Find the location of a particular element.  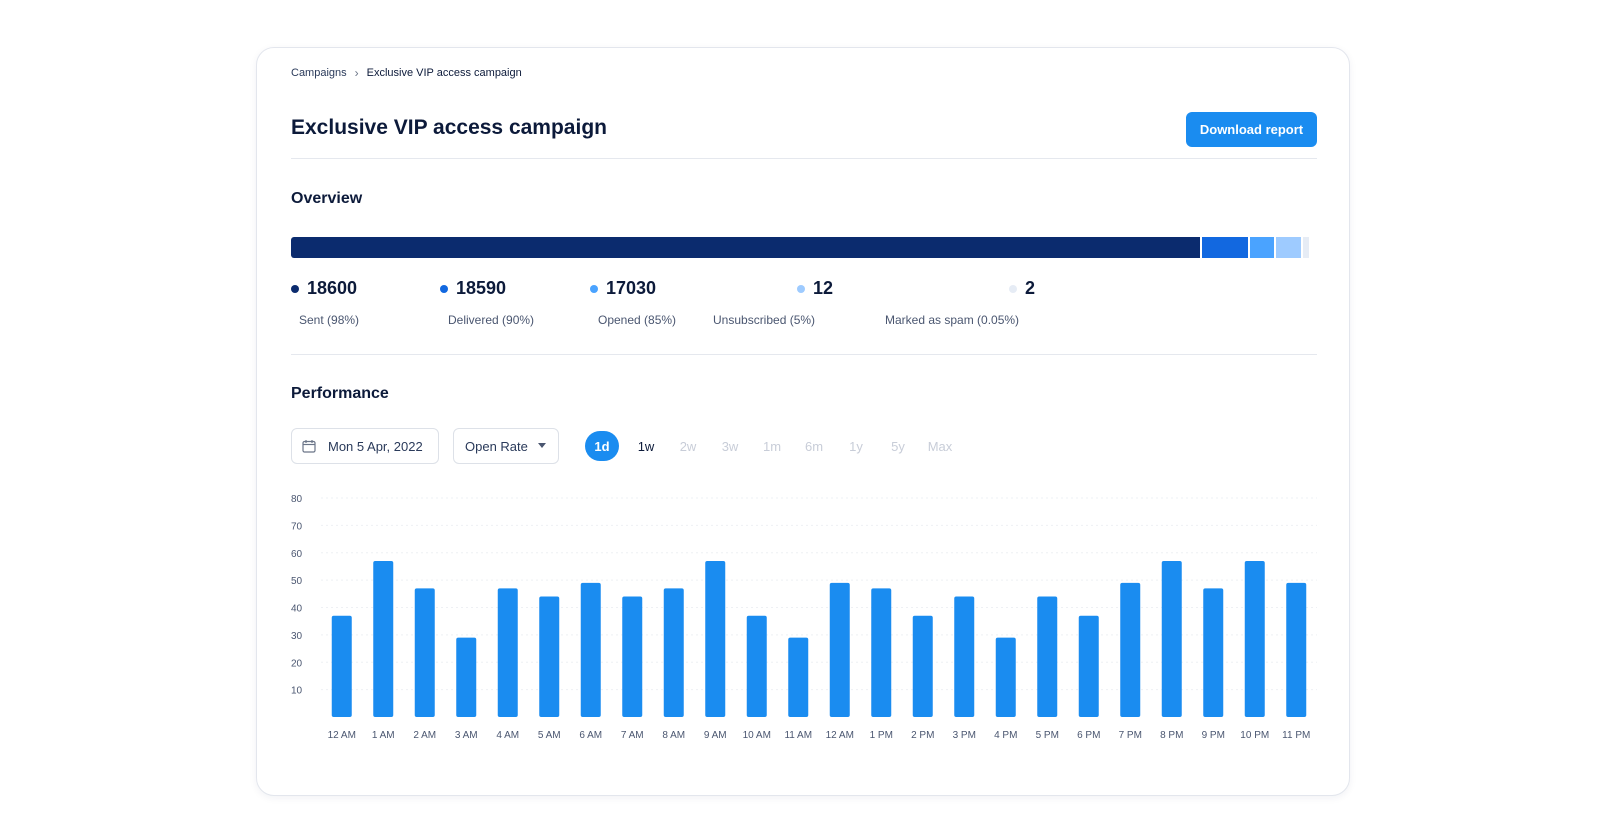

stat-label: Marked as spam (0.05%) is located at coordinates (952, 320).